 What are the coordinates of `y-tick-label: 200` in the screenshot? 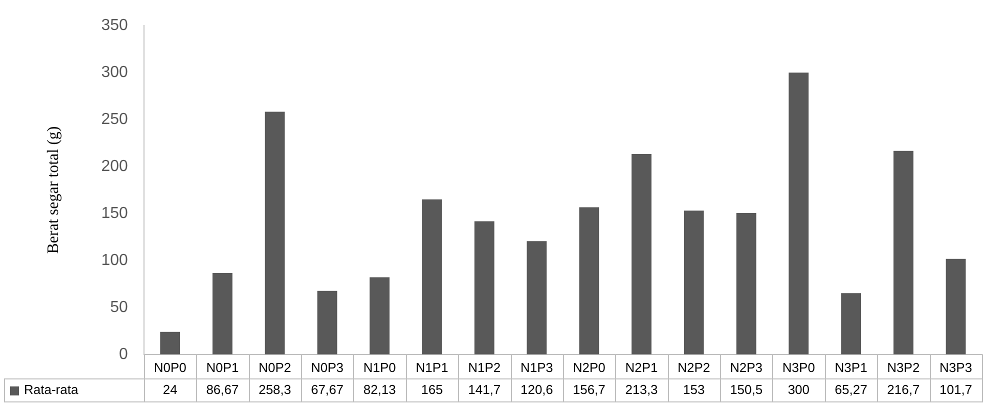 It's located at (114, 166).